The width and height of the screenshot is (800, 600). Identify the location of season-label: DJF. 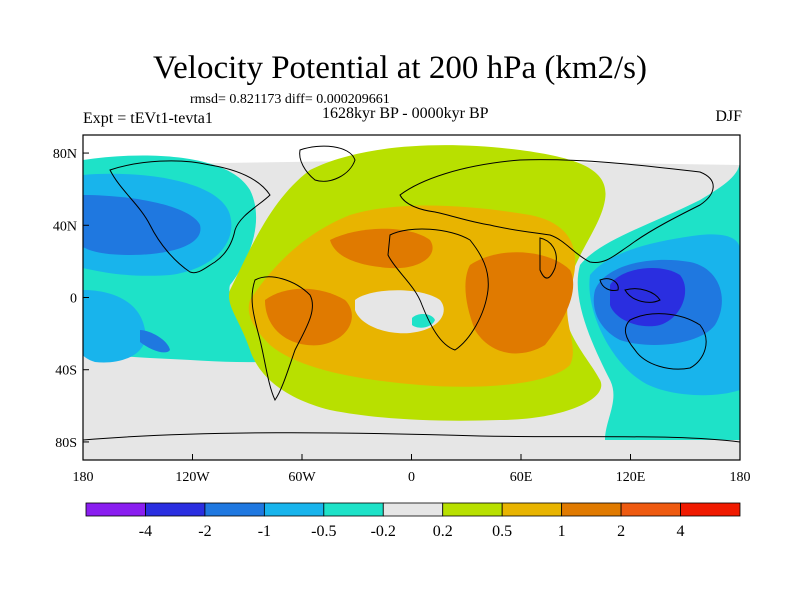
(728, 116).